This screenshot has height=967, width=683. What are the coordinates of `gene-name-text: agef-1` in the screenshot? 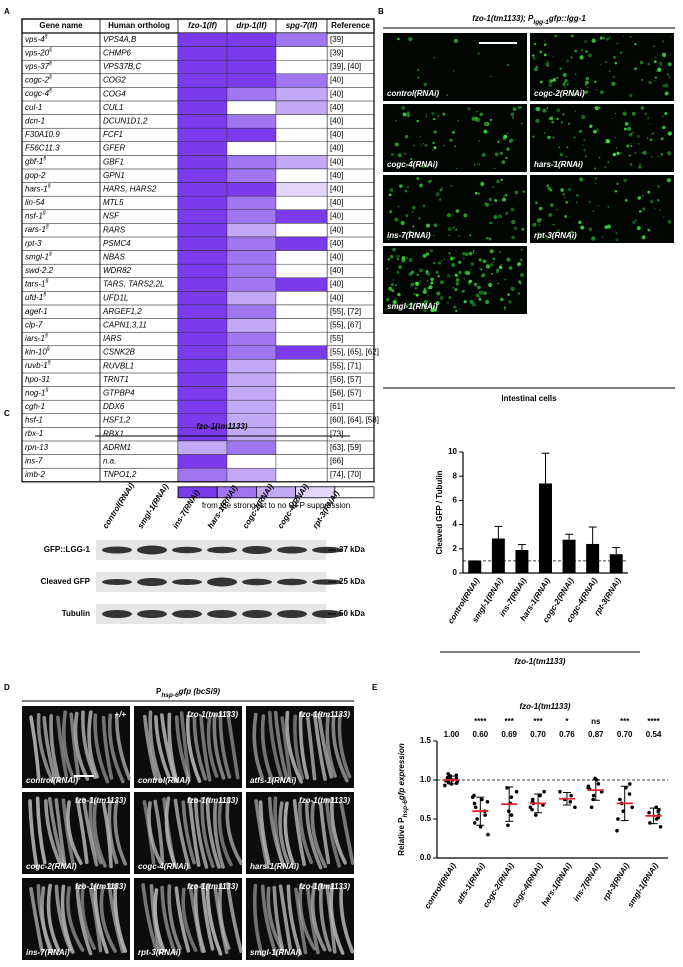 It's located at (36, 311).